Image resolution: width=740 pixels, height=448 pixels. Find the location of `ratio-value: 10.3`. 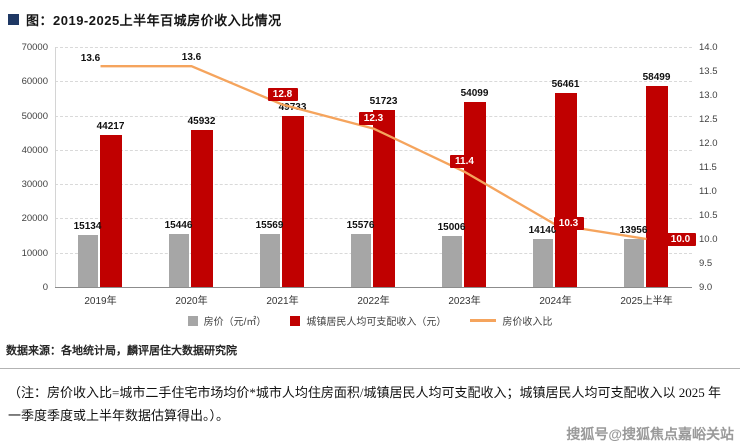

ratio-value: 10.3 is located at coordinates (568, 223).